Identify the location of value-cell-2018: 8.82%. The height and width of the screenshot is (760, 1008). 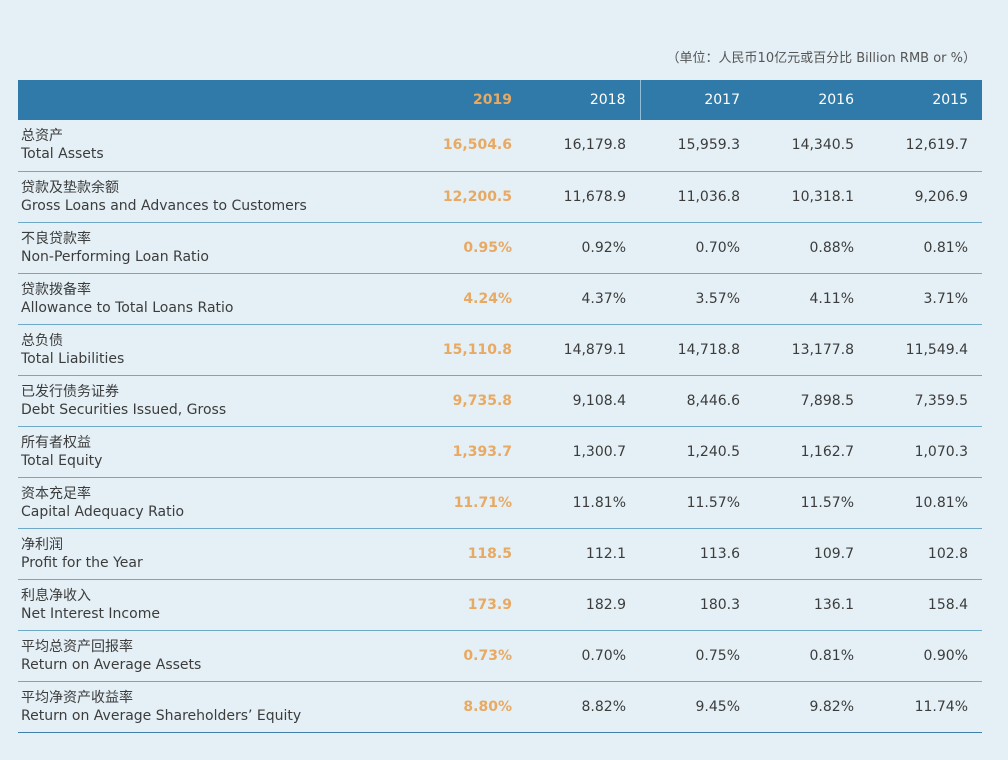
(583, 707).